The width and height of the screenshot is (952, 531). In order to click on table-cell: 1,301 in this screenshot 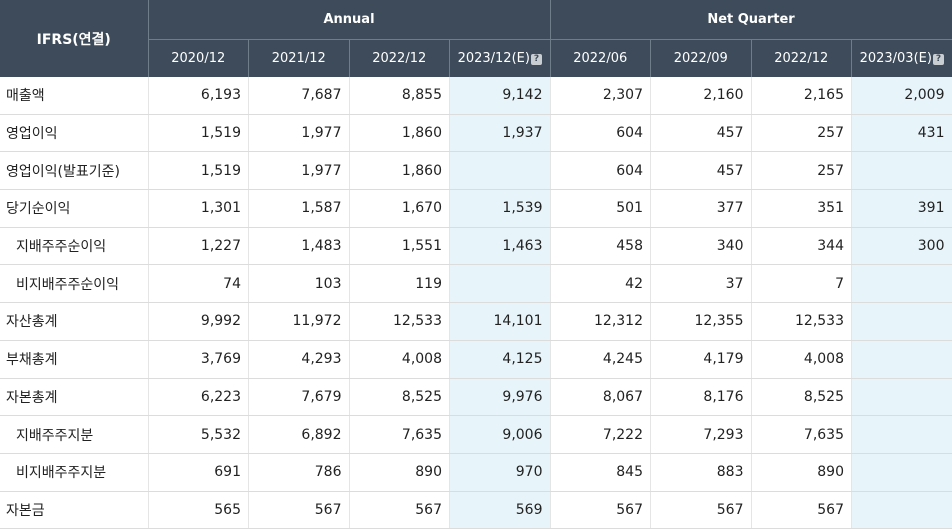, I will do `click(198, 208)`.